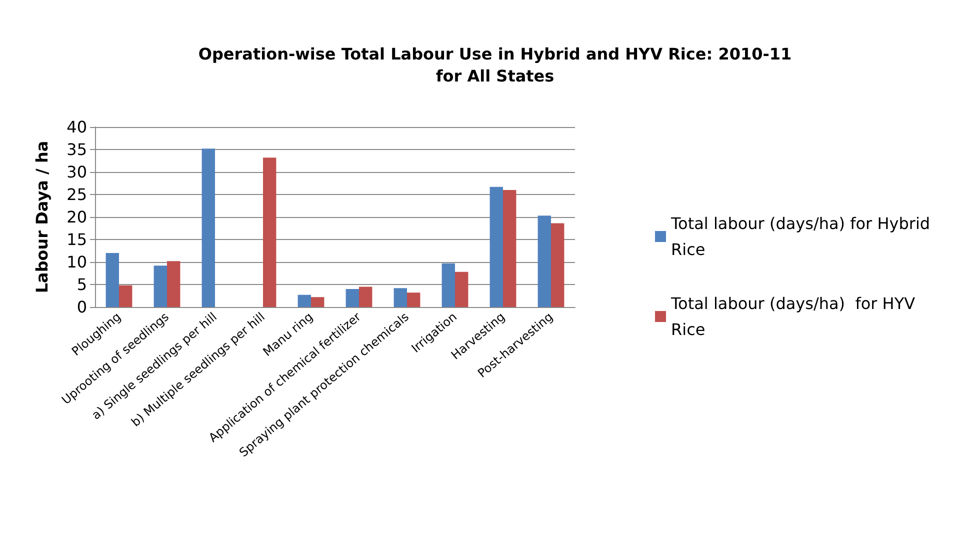 The image size is (957, 553). I want to click on y-tick-label: 20, so click(76, 217).